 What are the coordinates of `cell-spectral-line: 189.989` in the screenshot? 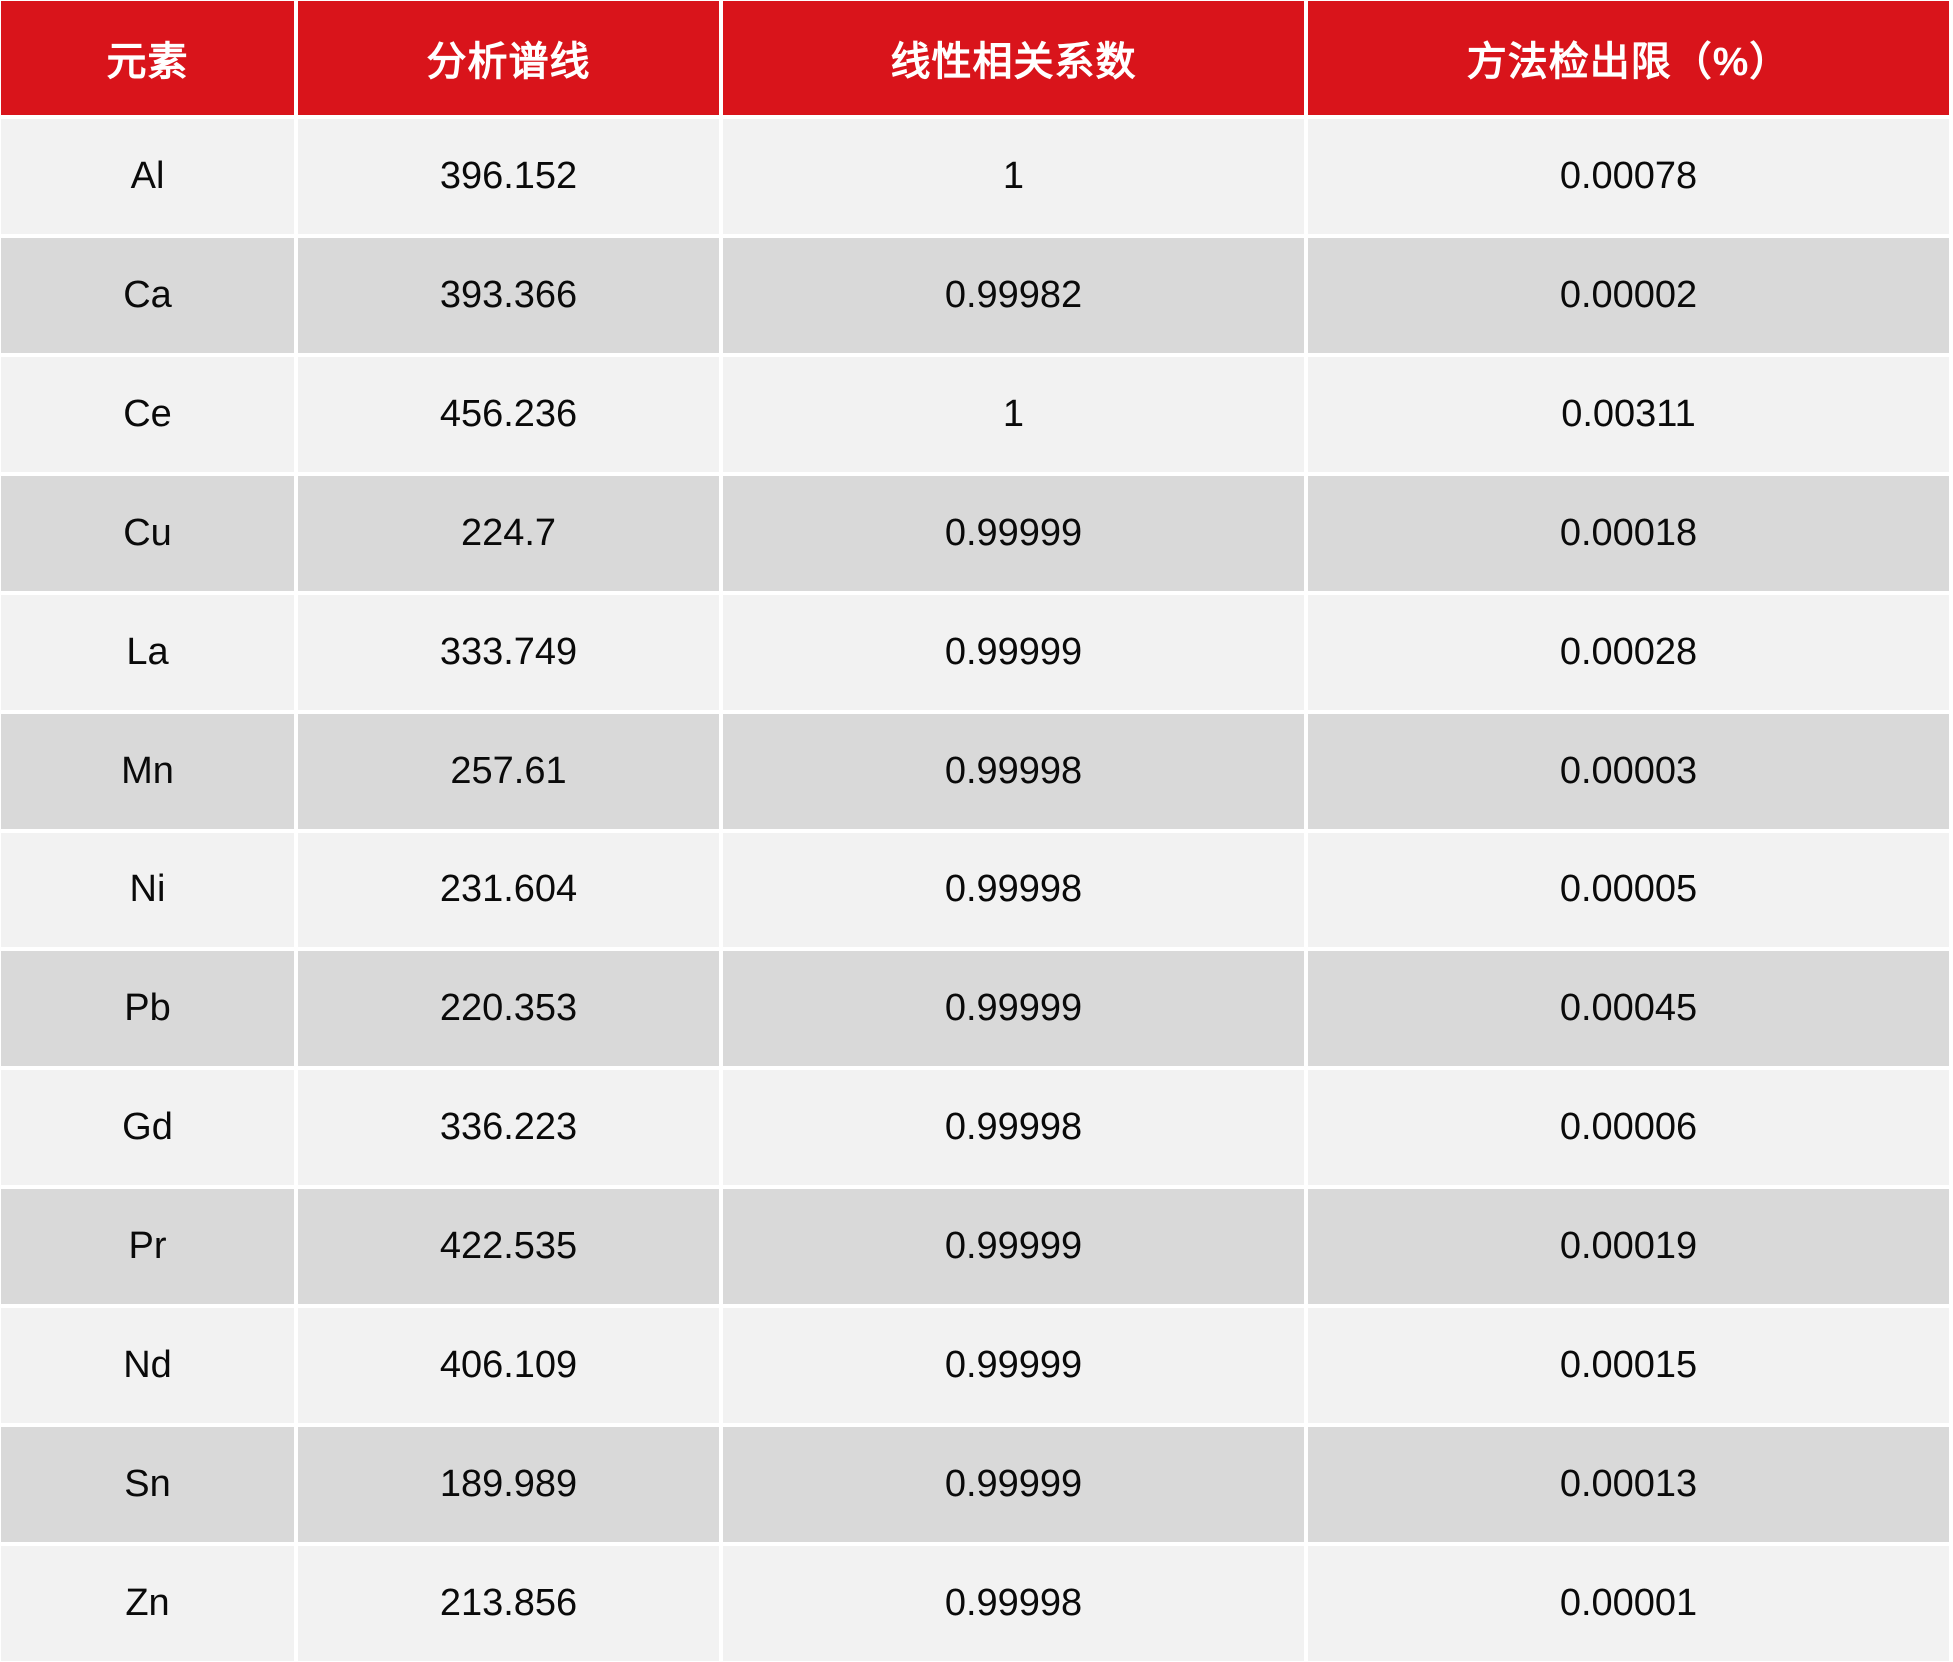 It's located at (508, 1485).